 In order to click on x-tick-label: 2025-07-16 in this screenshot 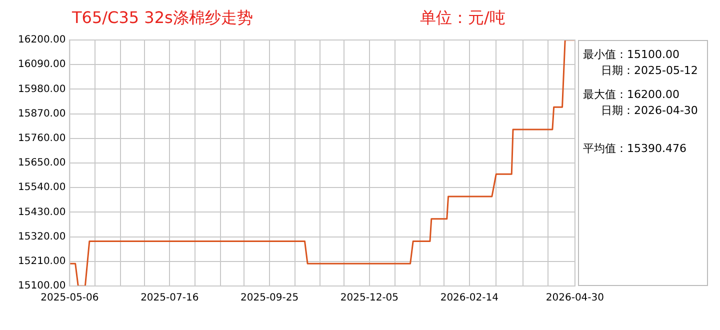, I will do `click(169, 298)`.